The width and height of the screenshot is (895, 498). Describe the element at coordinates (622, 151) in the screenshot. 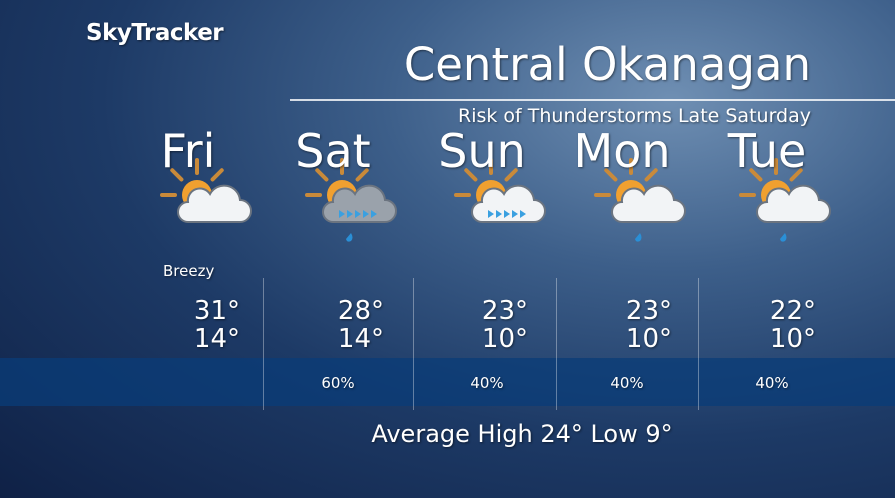

I see `day-name: Mon` at that location.